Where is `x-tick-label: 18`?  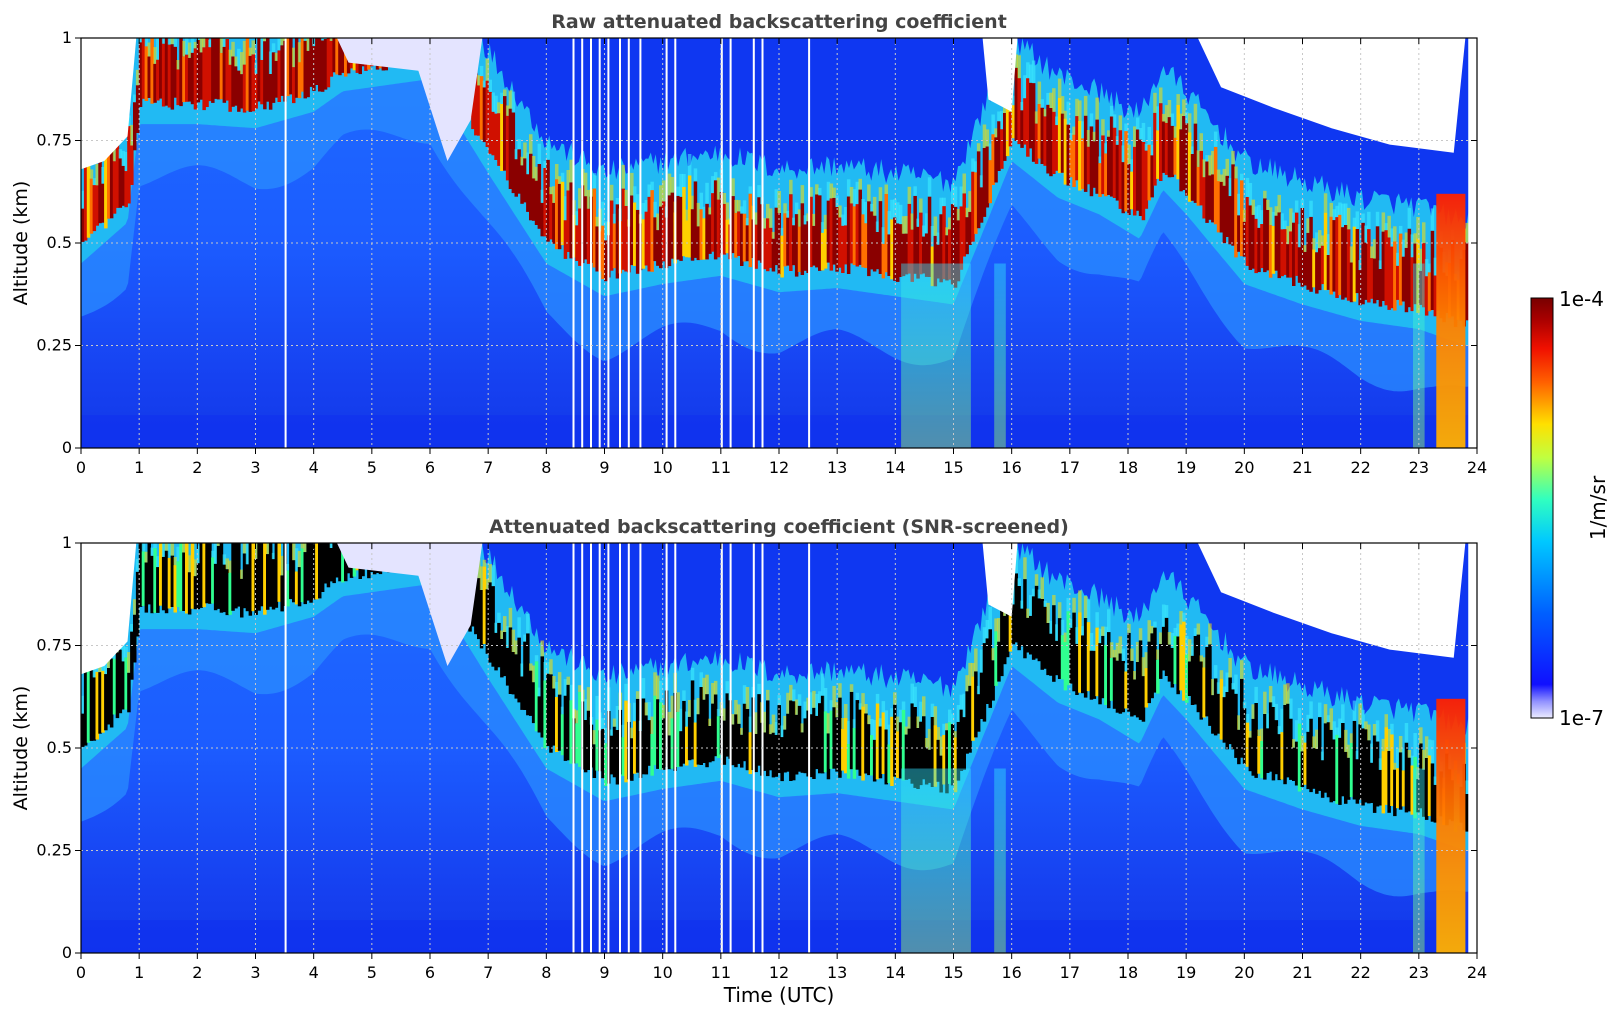
x-tick-label: 18 is located at coordinates (1128, 972).